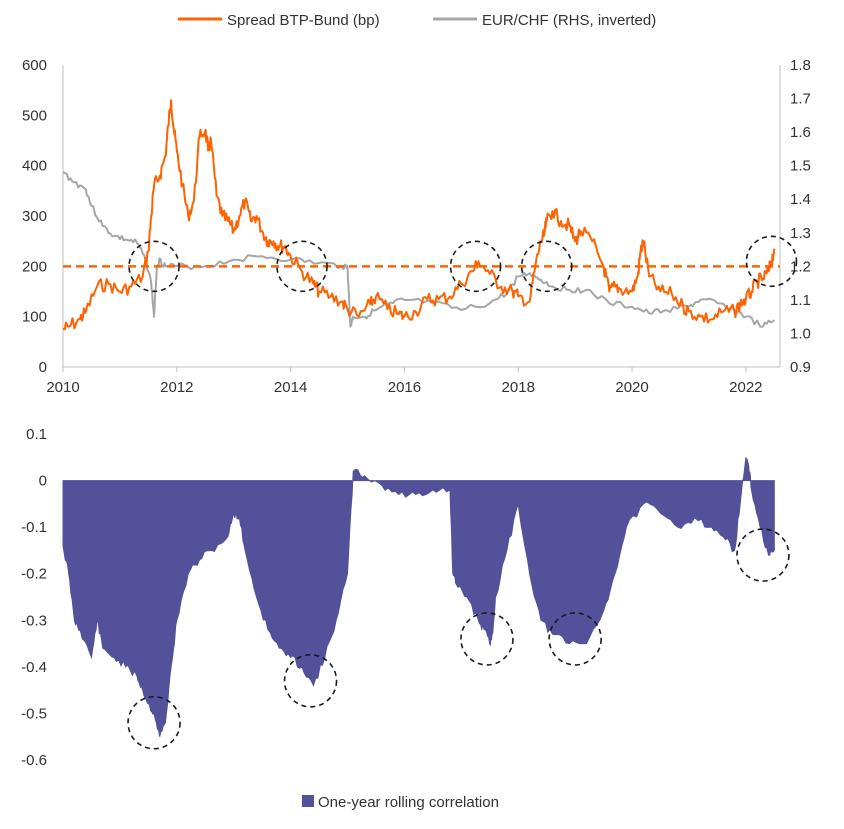 This screenshot has height=829, width=844. I want to click on top-right-tick-label: 1.6, so click(800, 132).